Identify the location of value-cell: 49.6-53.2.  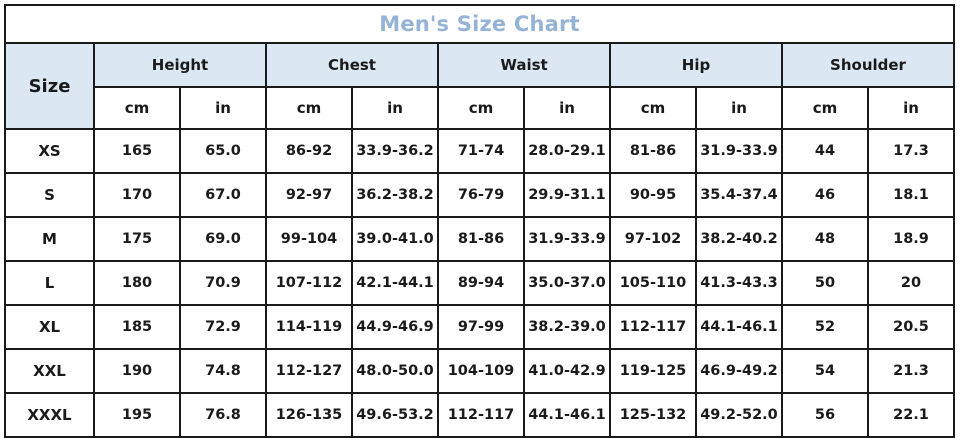
(395, 415).